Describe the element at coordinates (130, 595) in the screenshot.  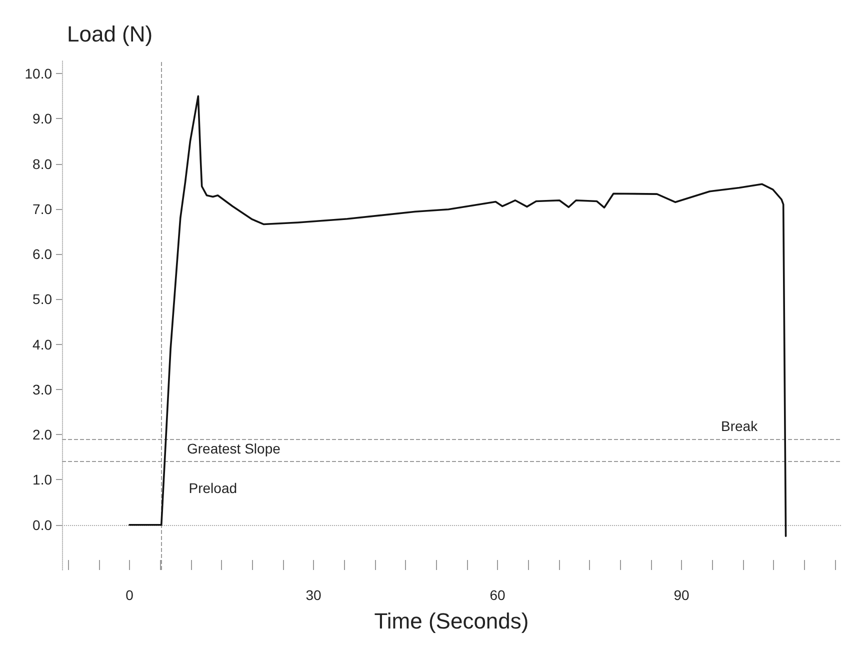
I see `x-tick-label: 0` at that location.